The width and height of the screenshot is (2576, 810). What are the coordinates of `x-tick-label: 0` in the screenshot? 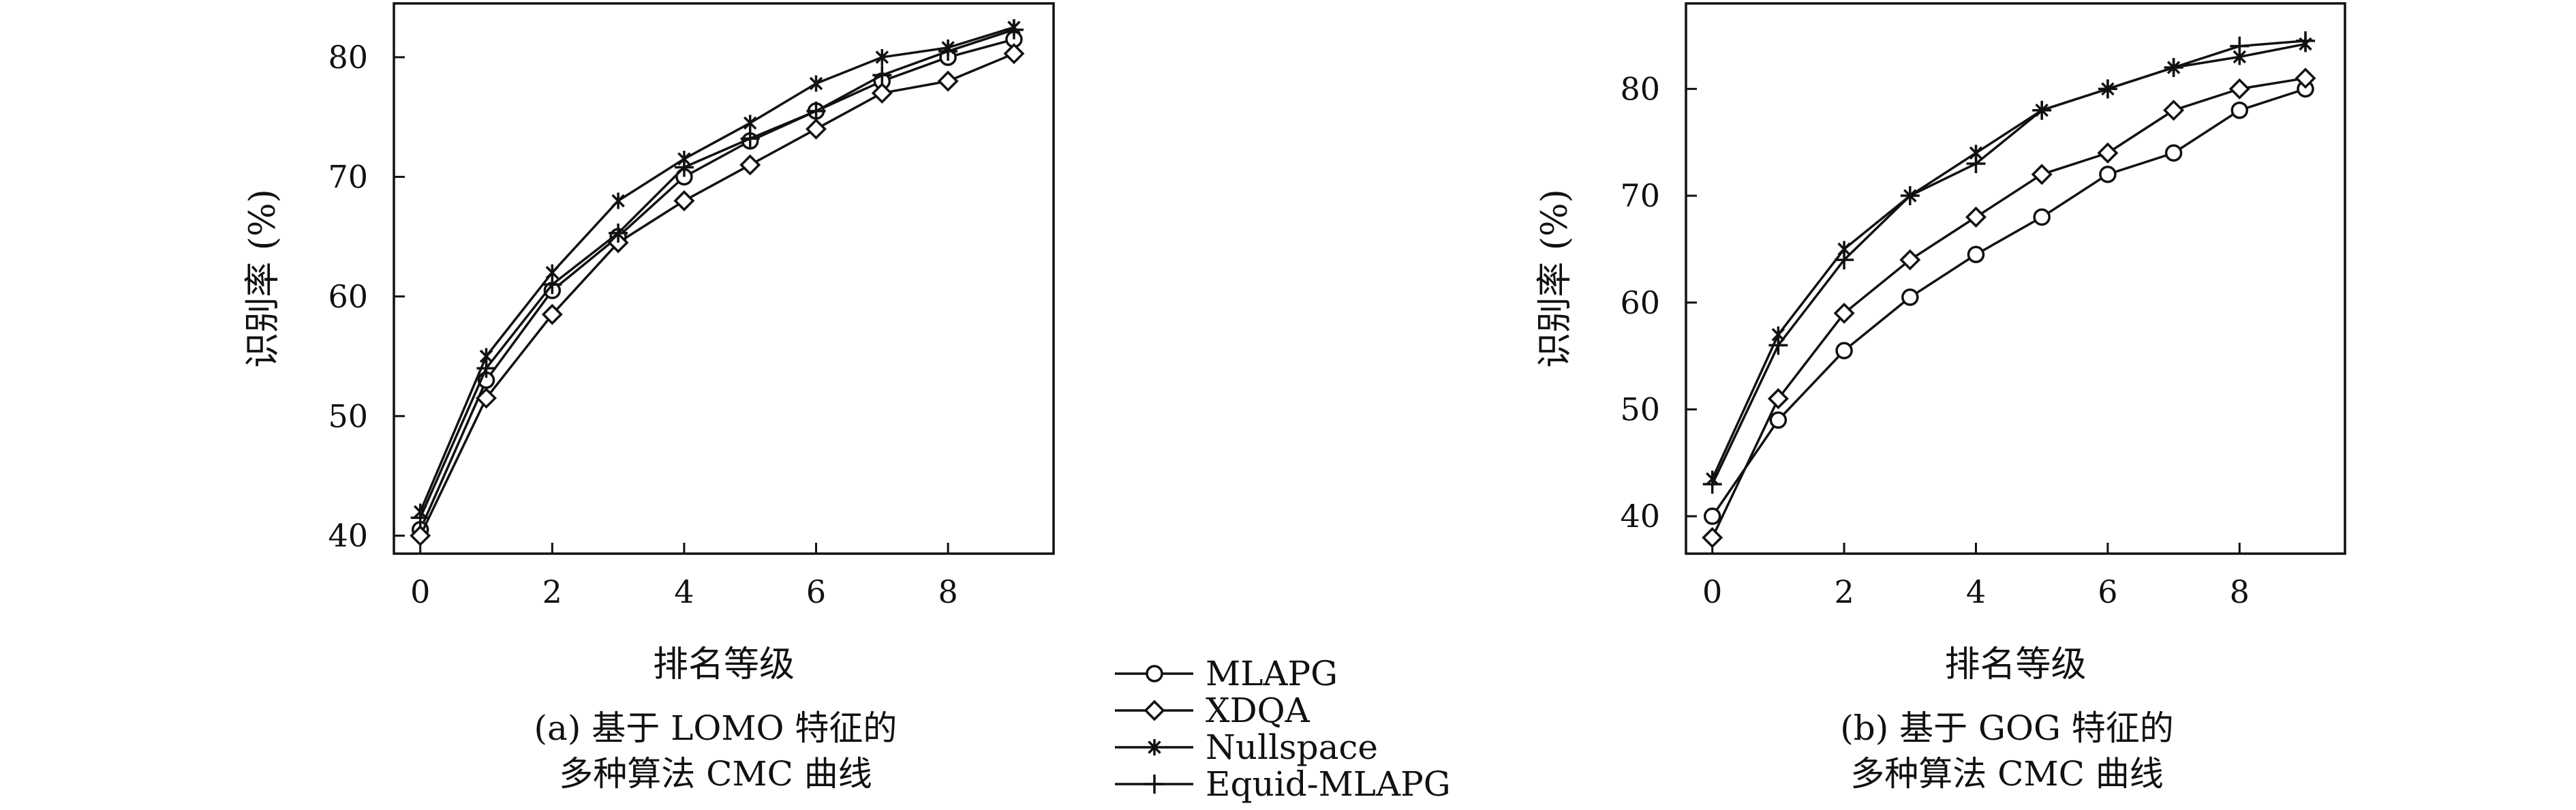 It's located at (1712, 591).